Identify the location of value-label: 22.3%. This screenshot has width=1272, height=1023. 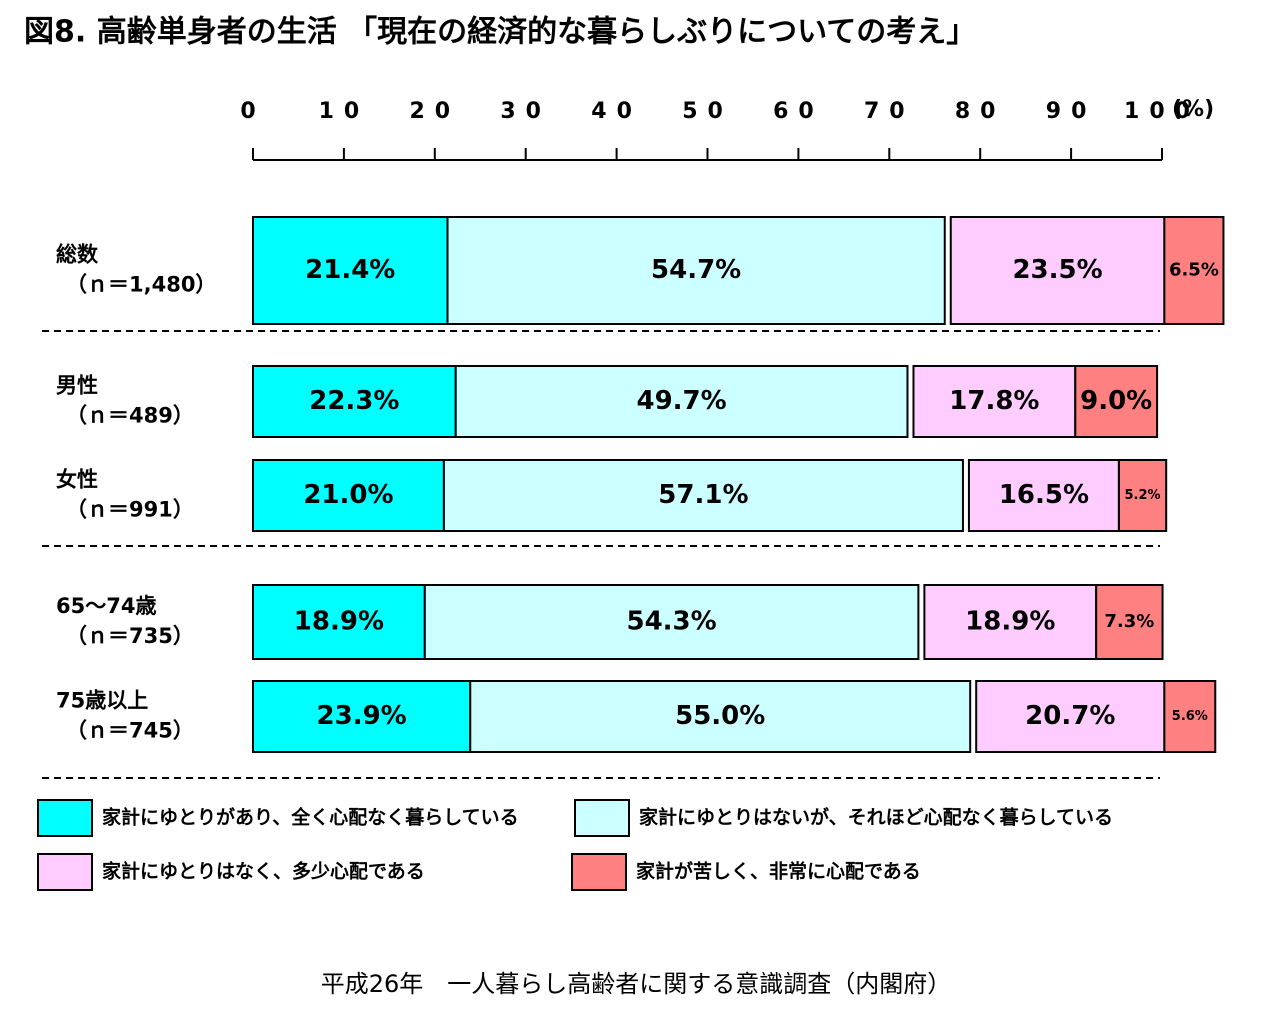
(354, 401).